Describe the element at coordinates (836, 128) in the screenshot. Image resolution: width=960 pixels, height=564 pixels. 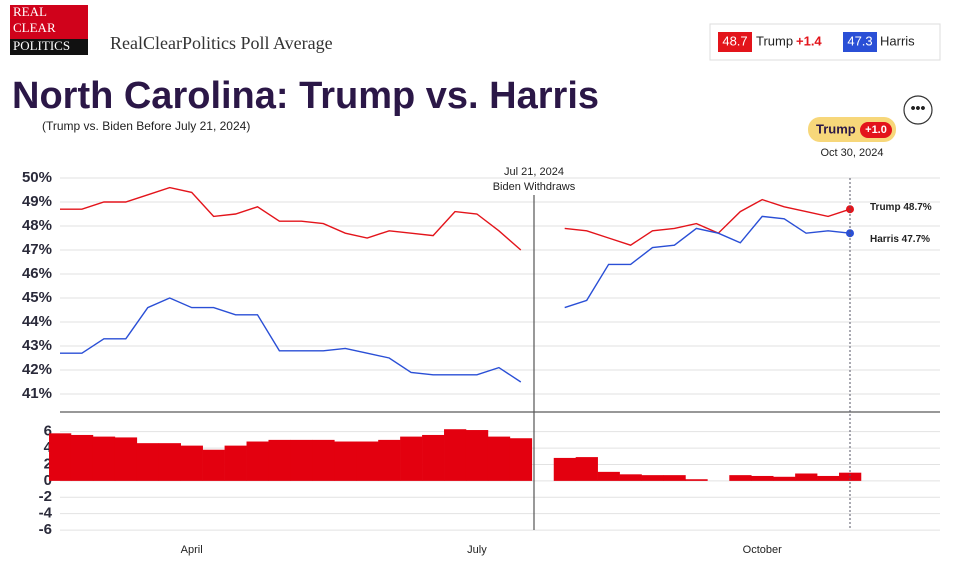
I see `badge-name: Trump` at that location.